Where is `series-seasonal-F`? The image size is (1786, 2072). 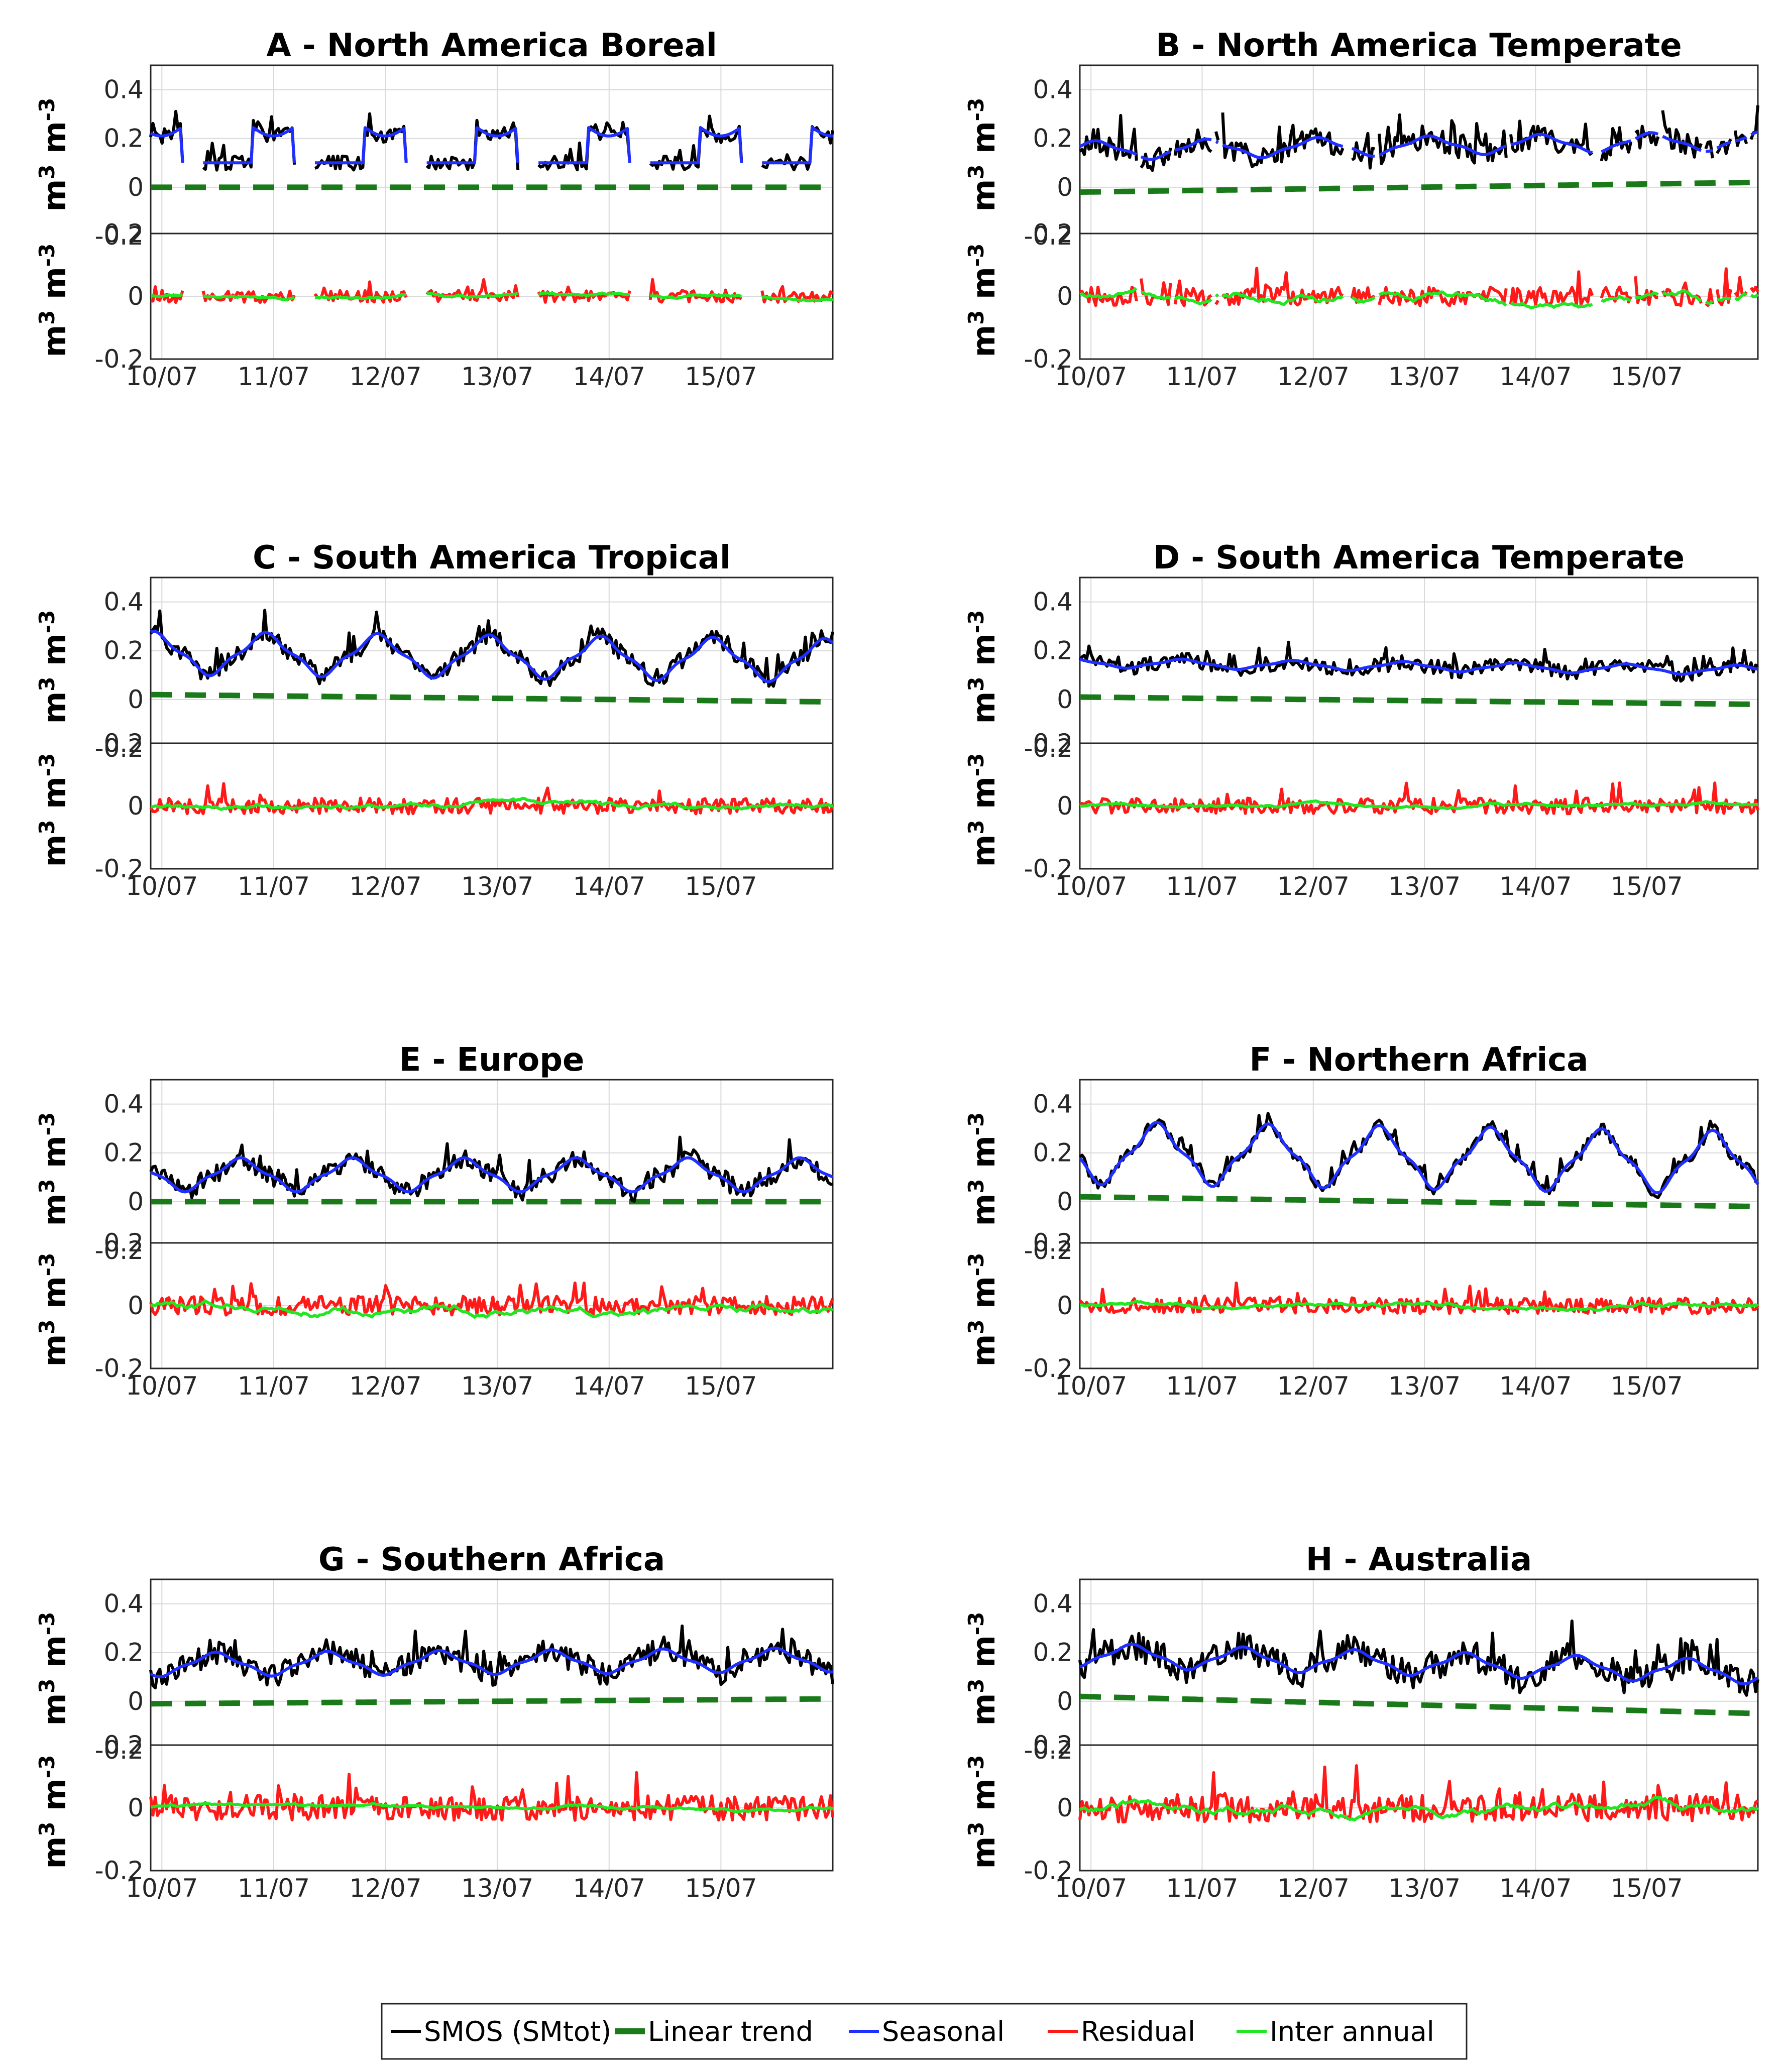 series-seasonal-F is located at coordinates (1419, 1157).